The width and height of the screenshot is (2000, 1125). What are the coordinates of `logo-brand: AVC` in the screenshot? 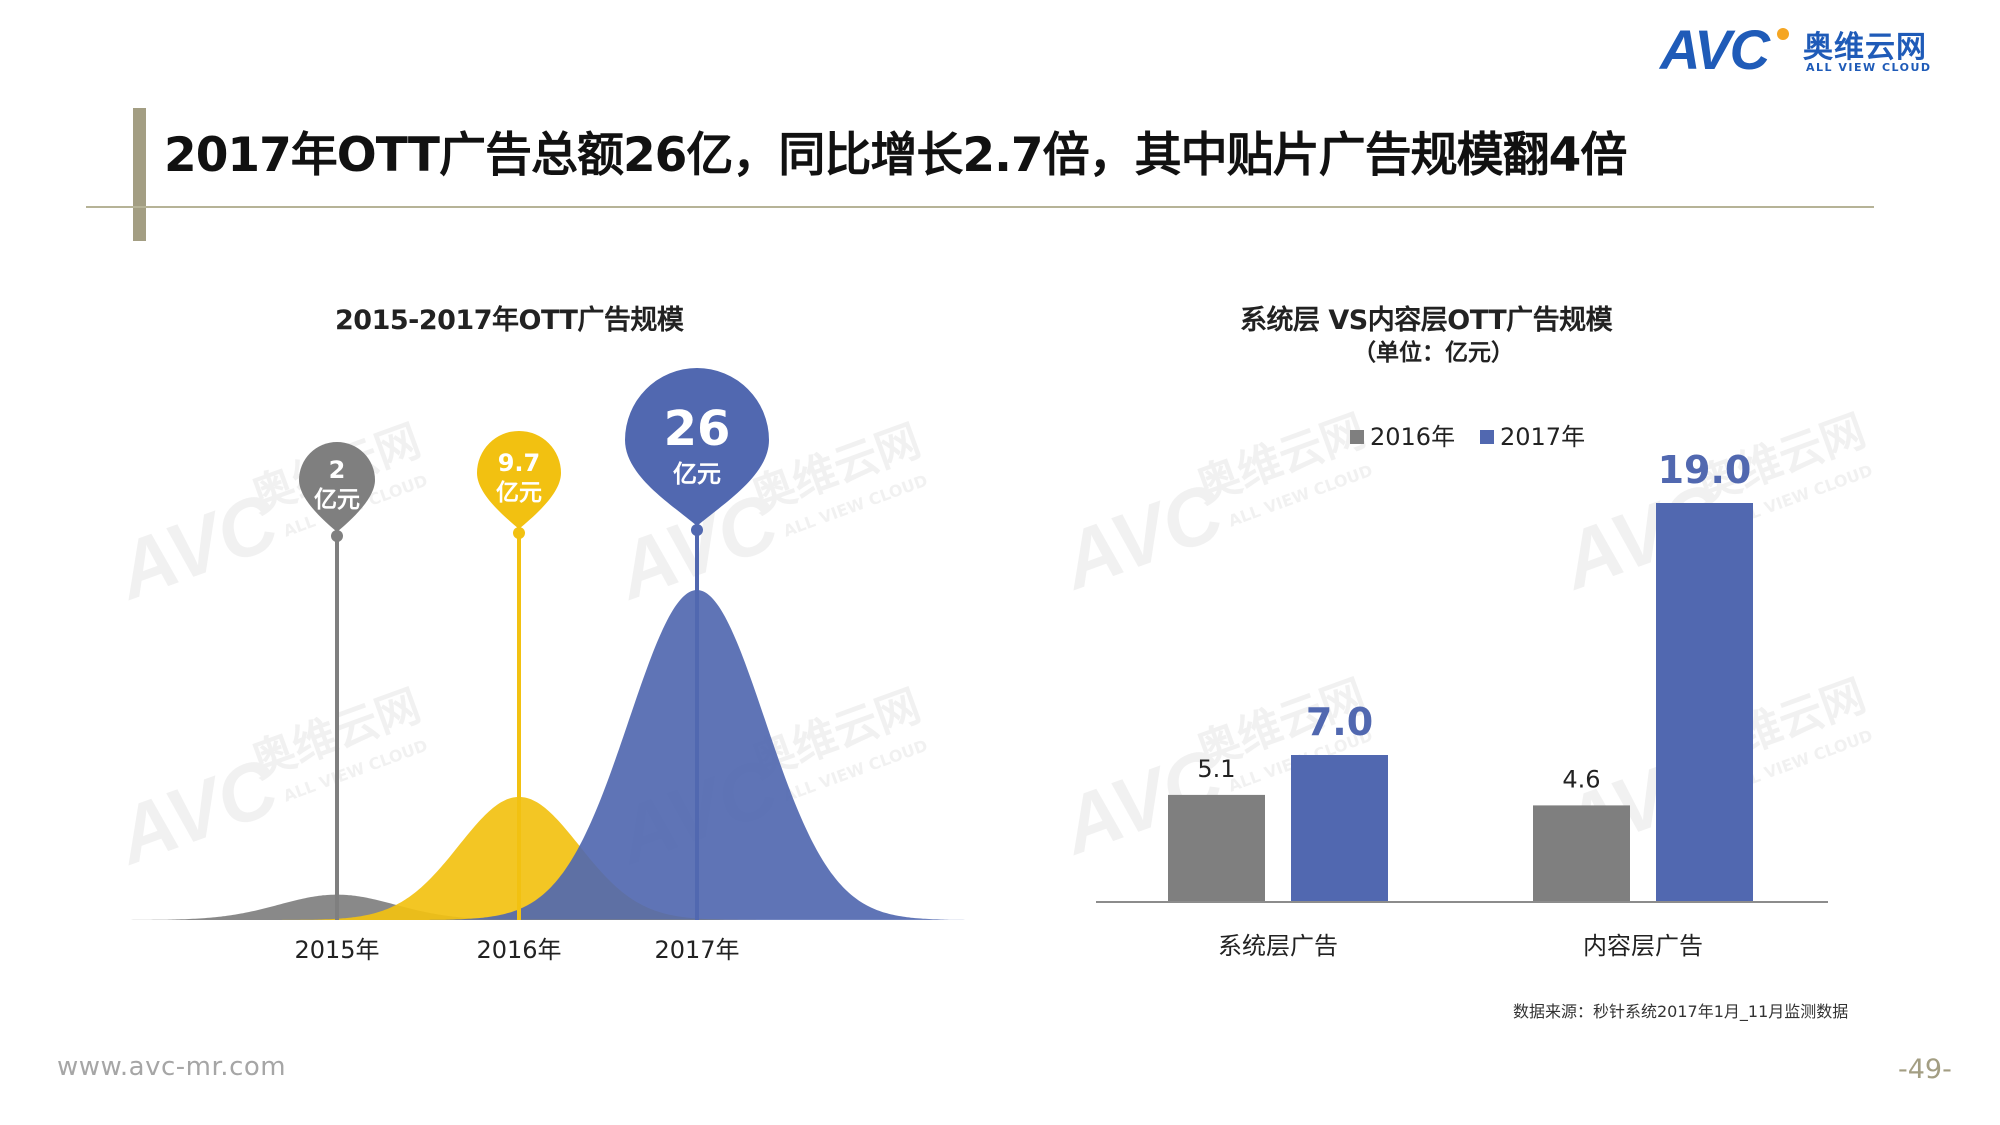 It's located at (1715, 49).